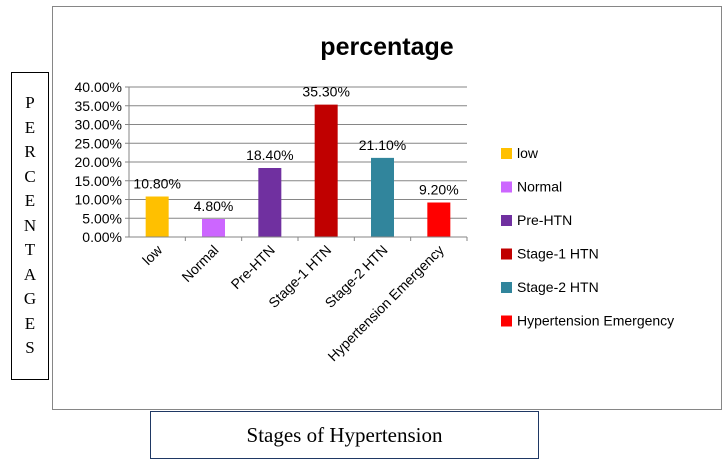 The image size is (728, 463). I want to click on y-tick-label: 30.00%, so click(98, 125).